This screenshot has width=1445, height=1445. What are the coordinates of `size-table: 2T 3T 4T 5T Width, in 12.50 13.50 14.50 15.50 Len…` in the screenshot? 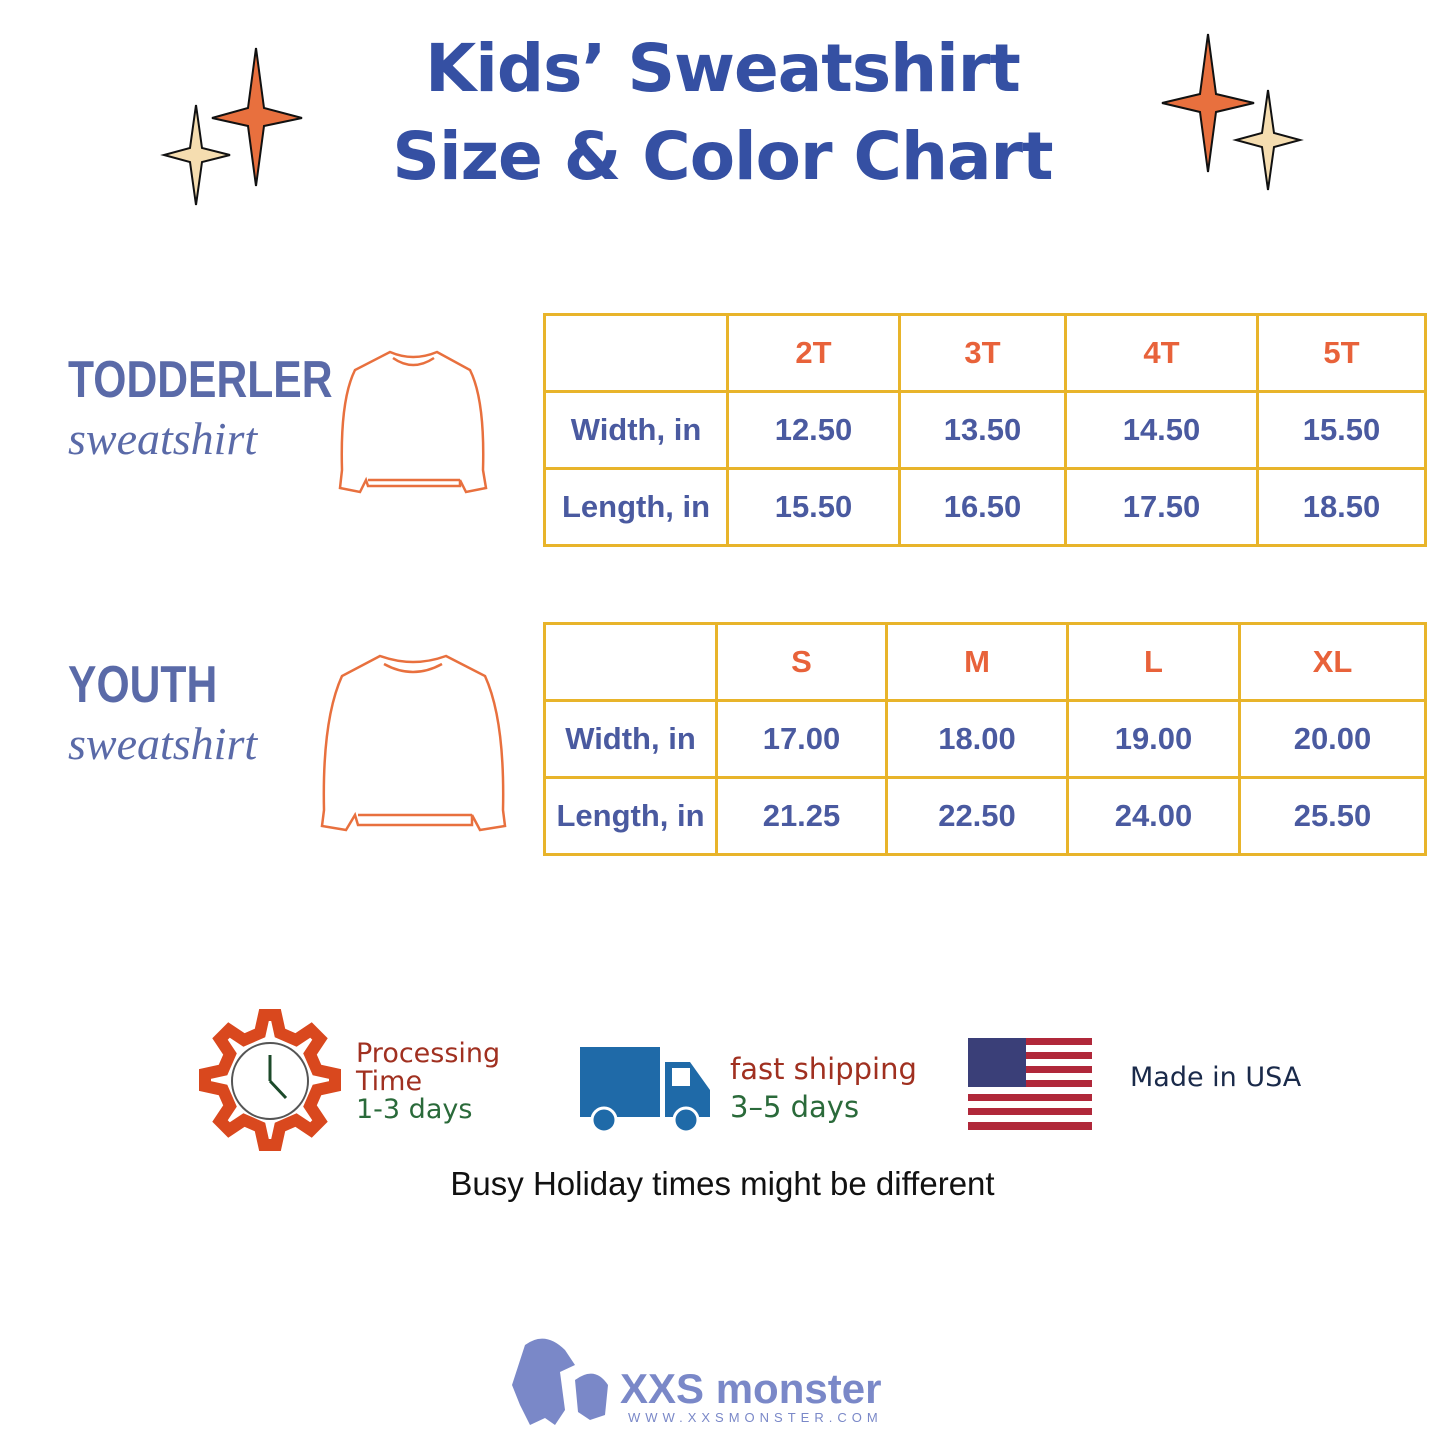 It's located at (985, 430).